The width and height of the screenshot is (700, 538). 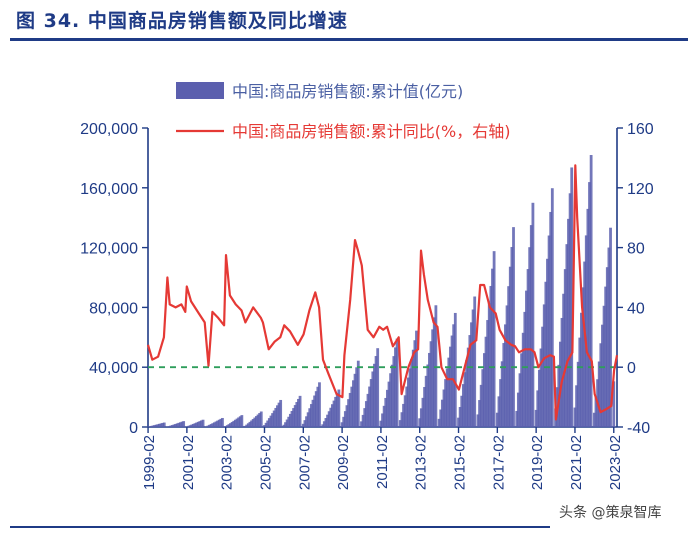 What do you see at coordinates (615, 462) in the screenshot?
I see `x-tick-label: 2023-02` at bounding box center [615, 462].